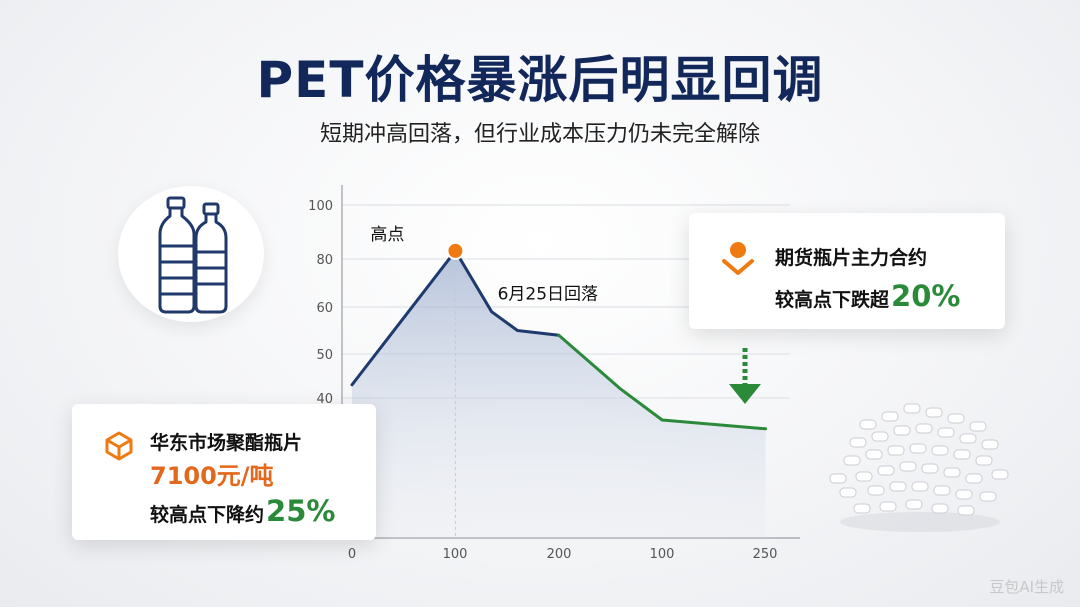  I want to click on x-tick-label: 250, so click(765, 554).